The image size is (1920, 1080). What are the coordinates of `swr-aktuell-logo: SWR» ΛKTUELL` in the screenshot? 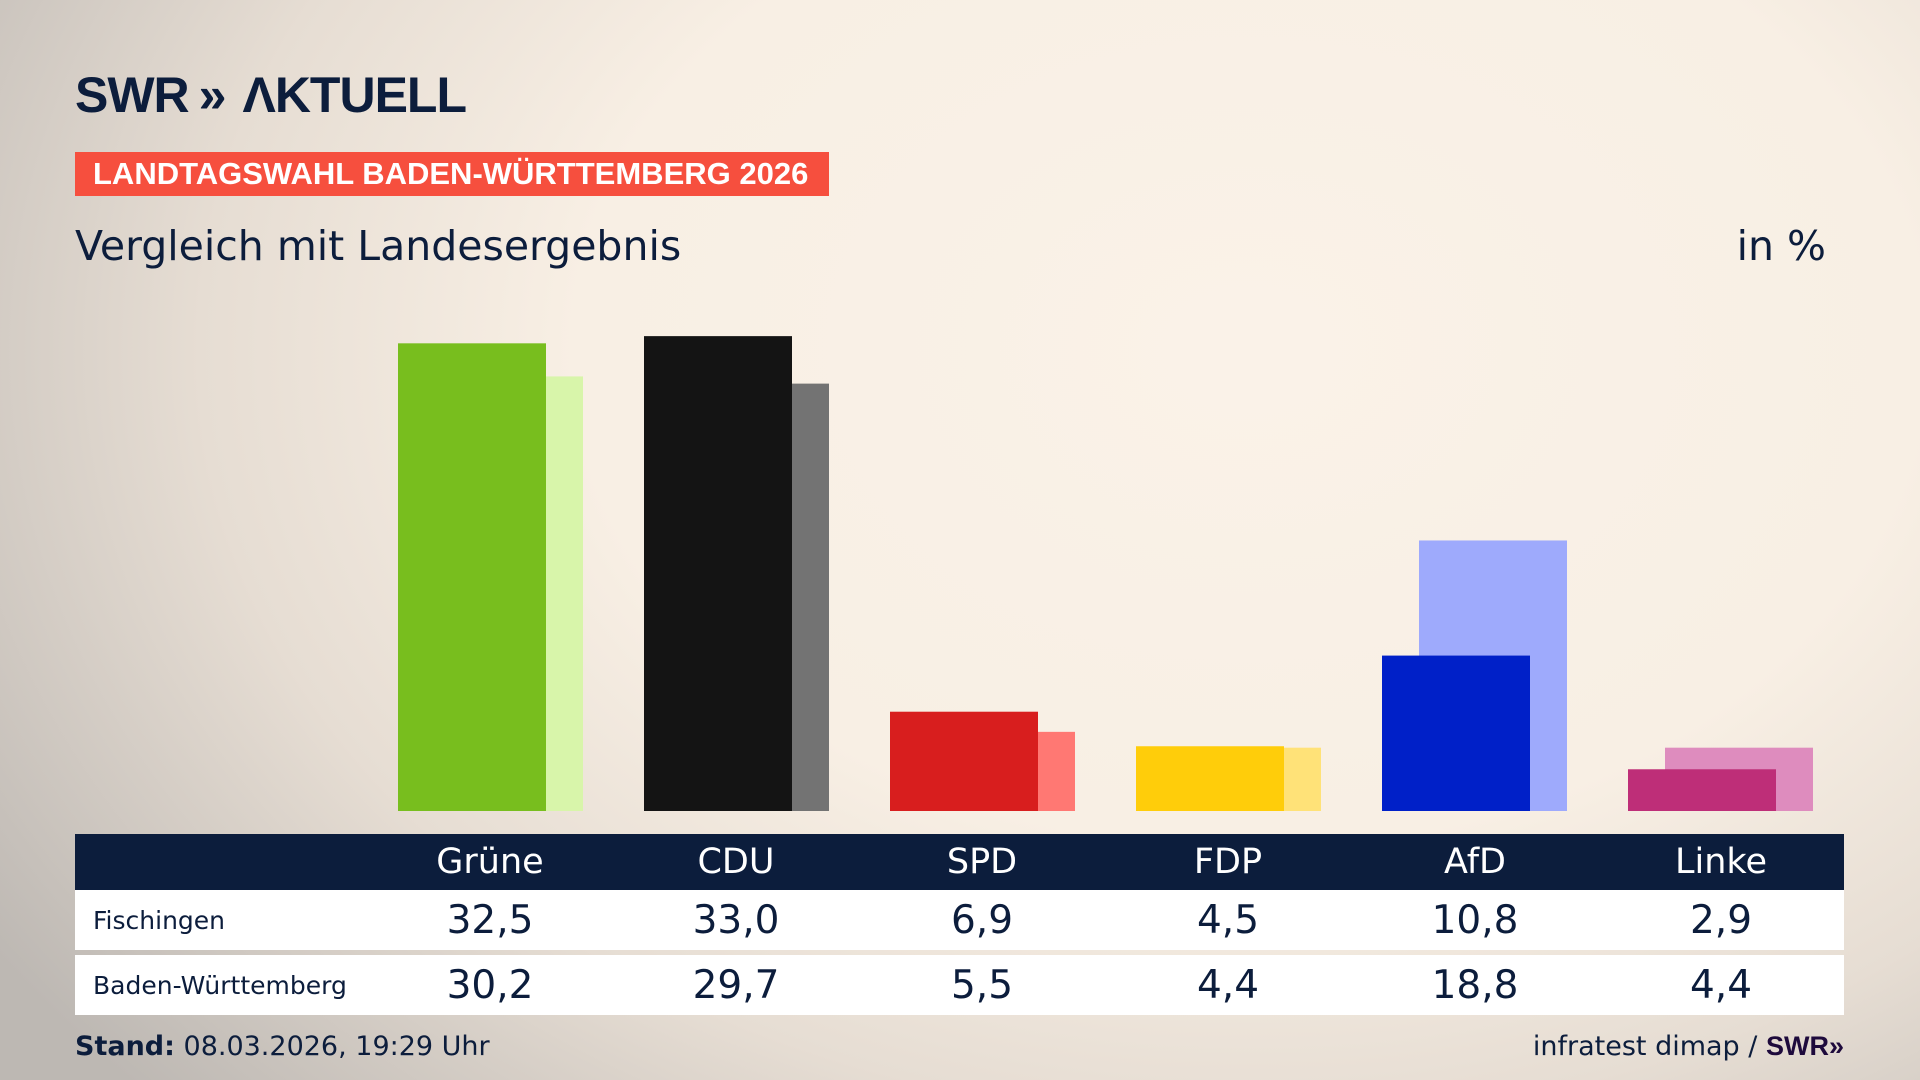 It's located at (271, 95).